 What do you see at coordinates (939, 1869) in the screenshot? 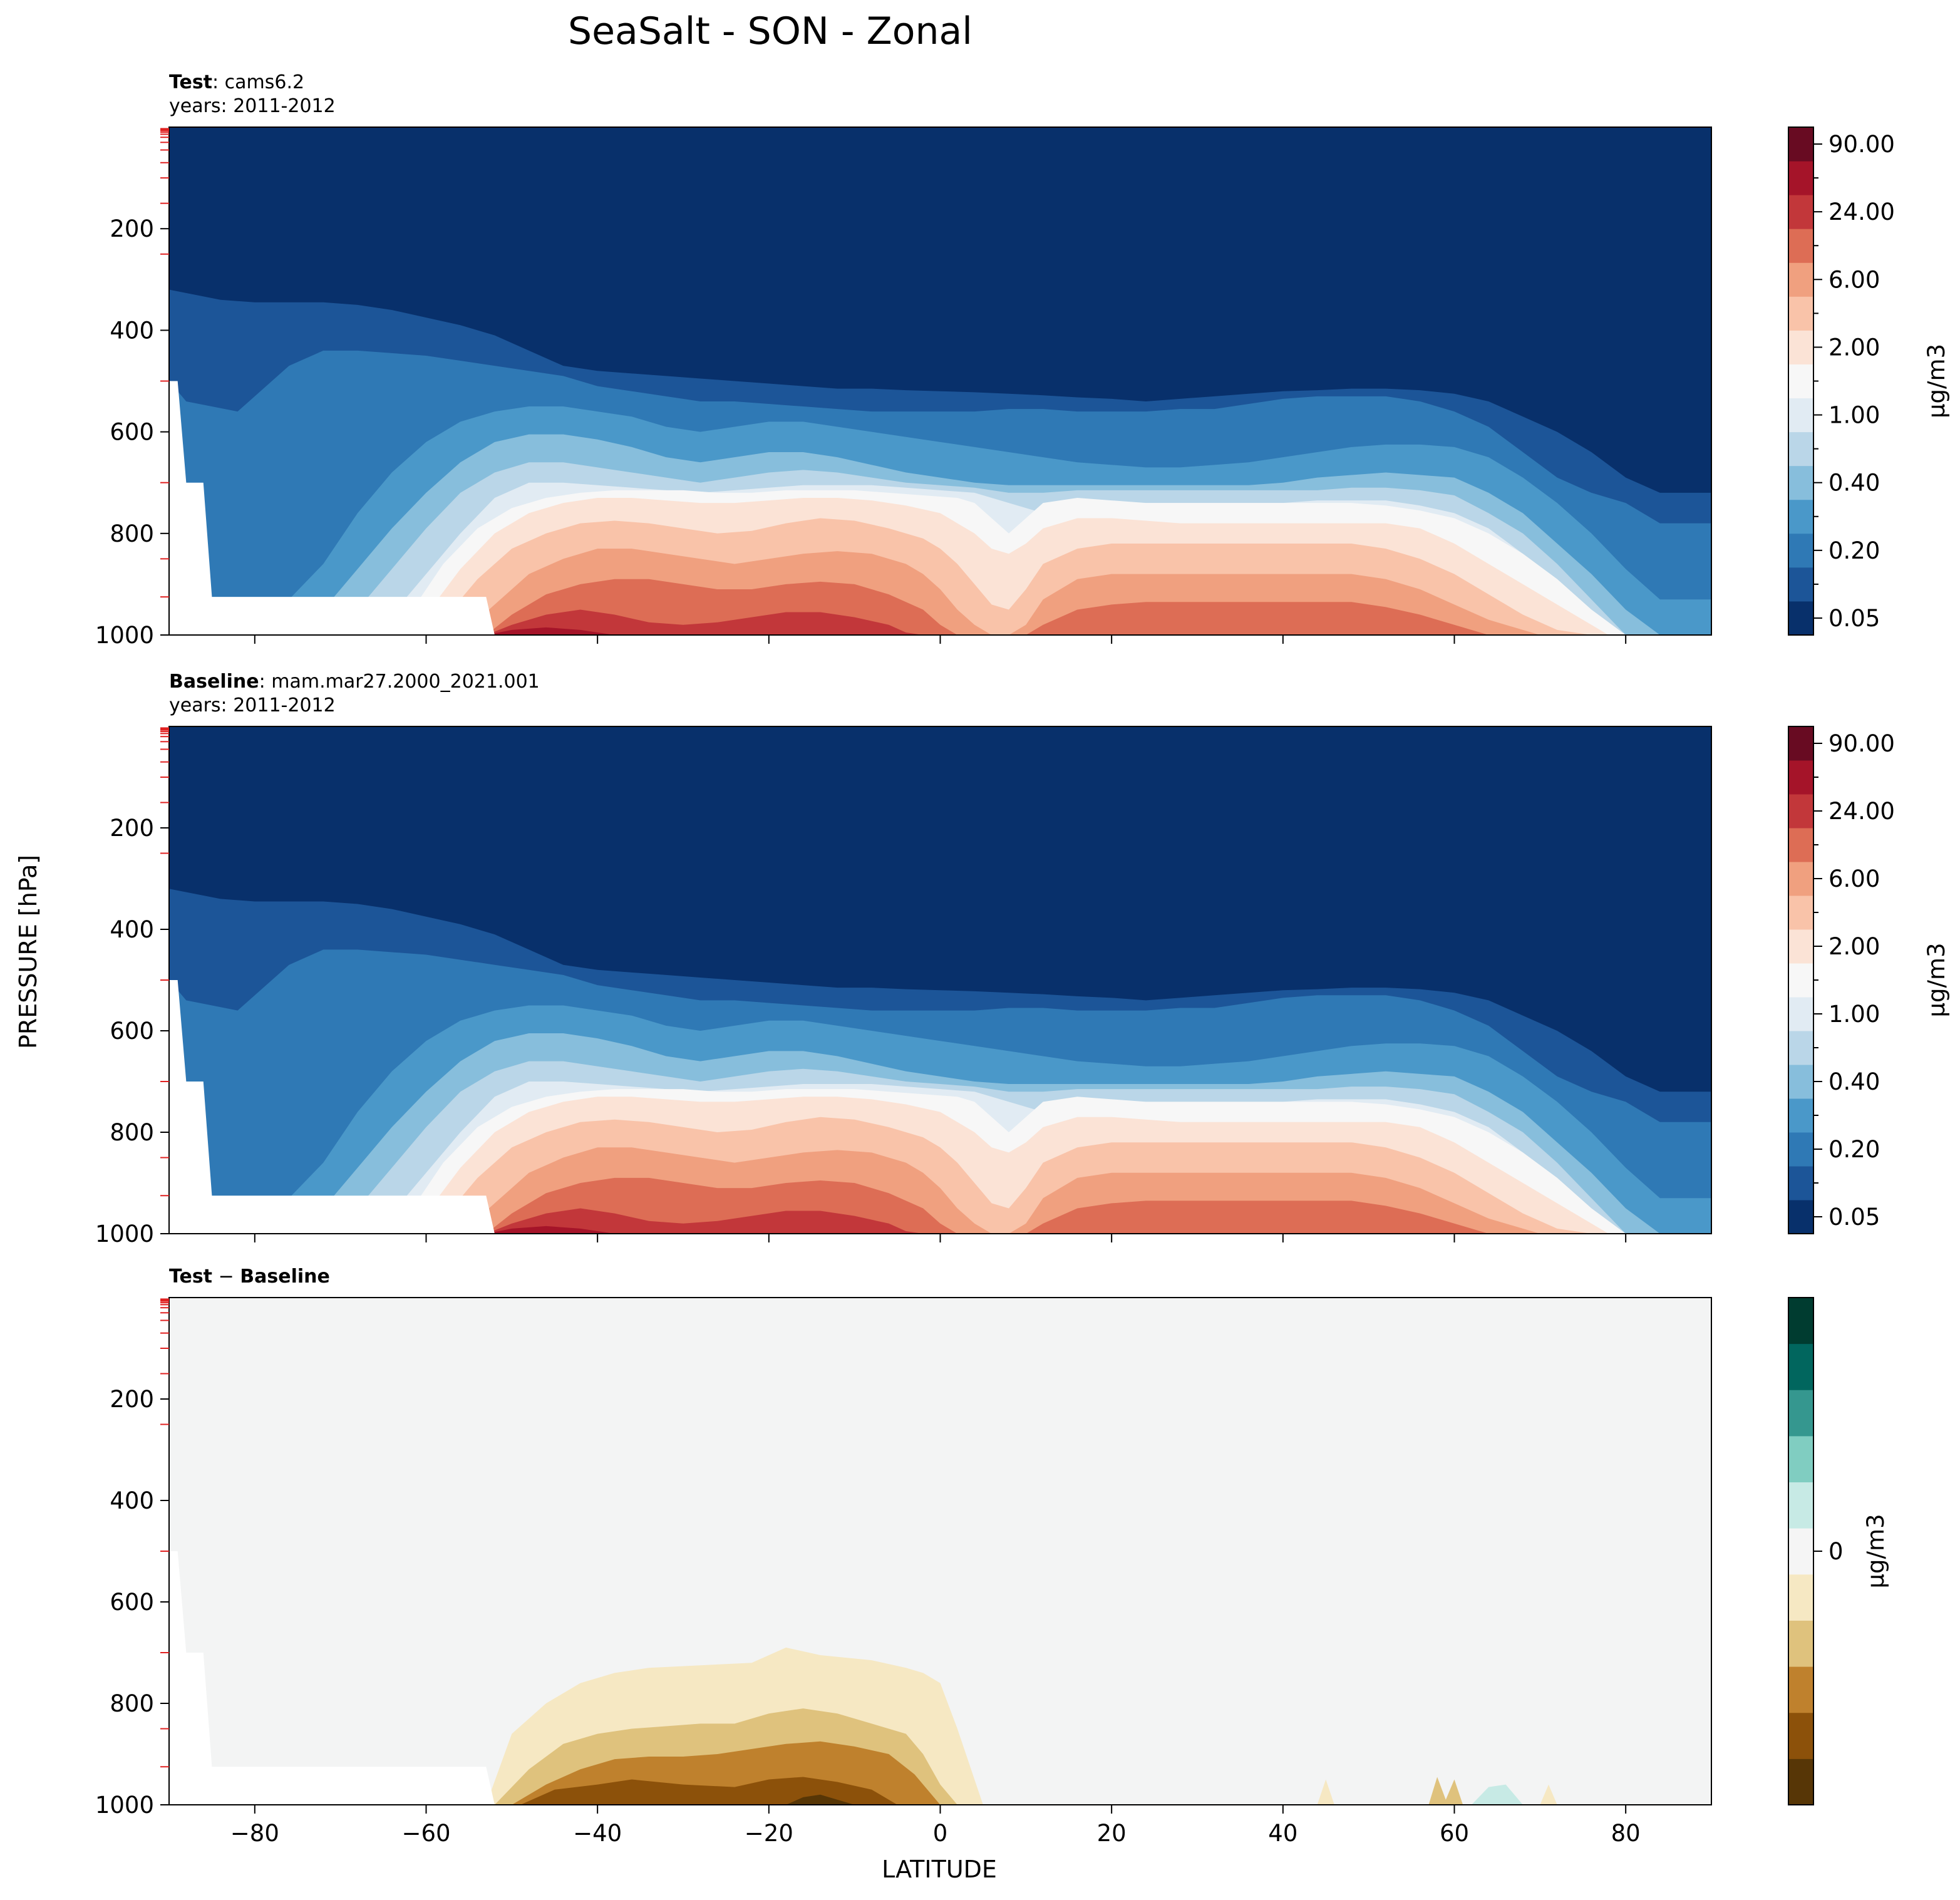
I see `x-axis-label: LATITUDE` at bounding box center [939, 1869].